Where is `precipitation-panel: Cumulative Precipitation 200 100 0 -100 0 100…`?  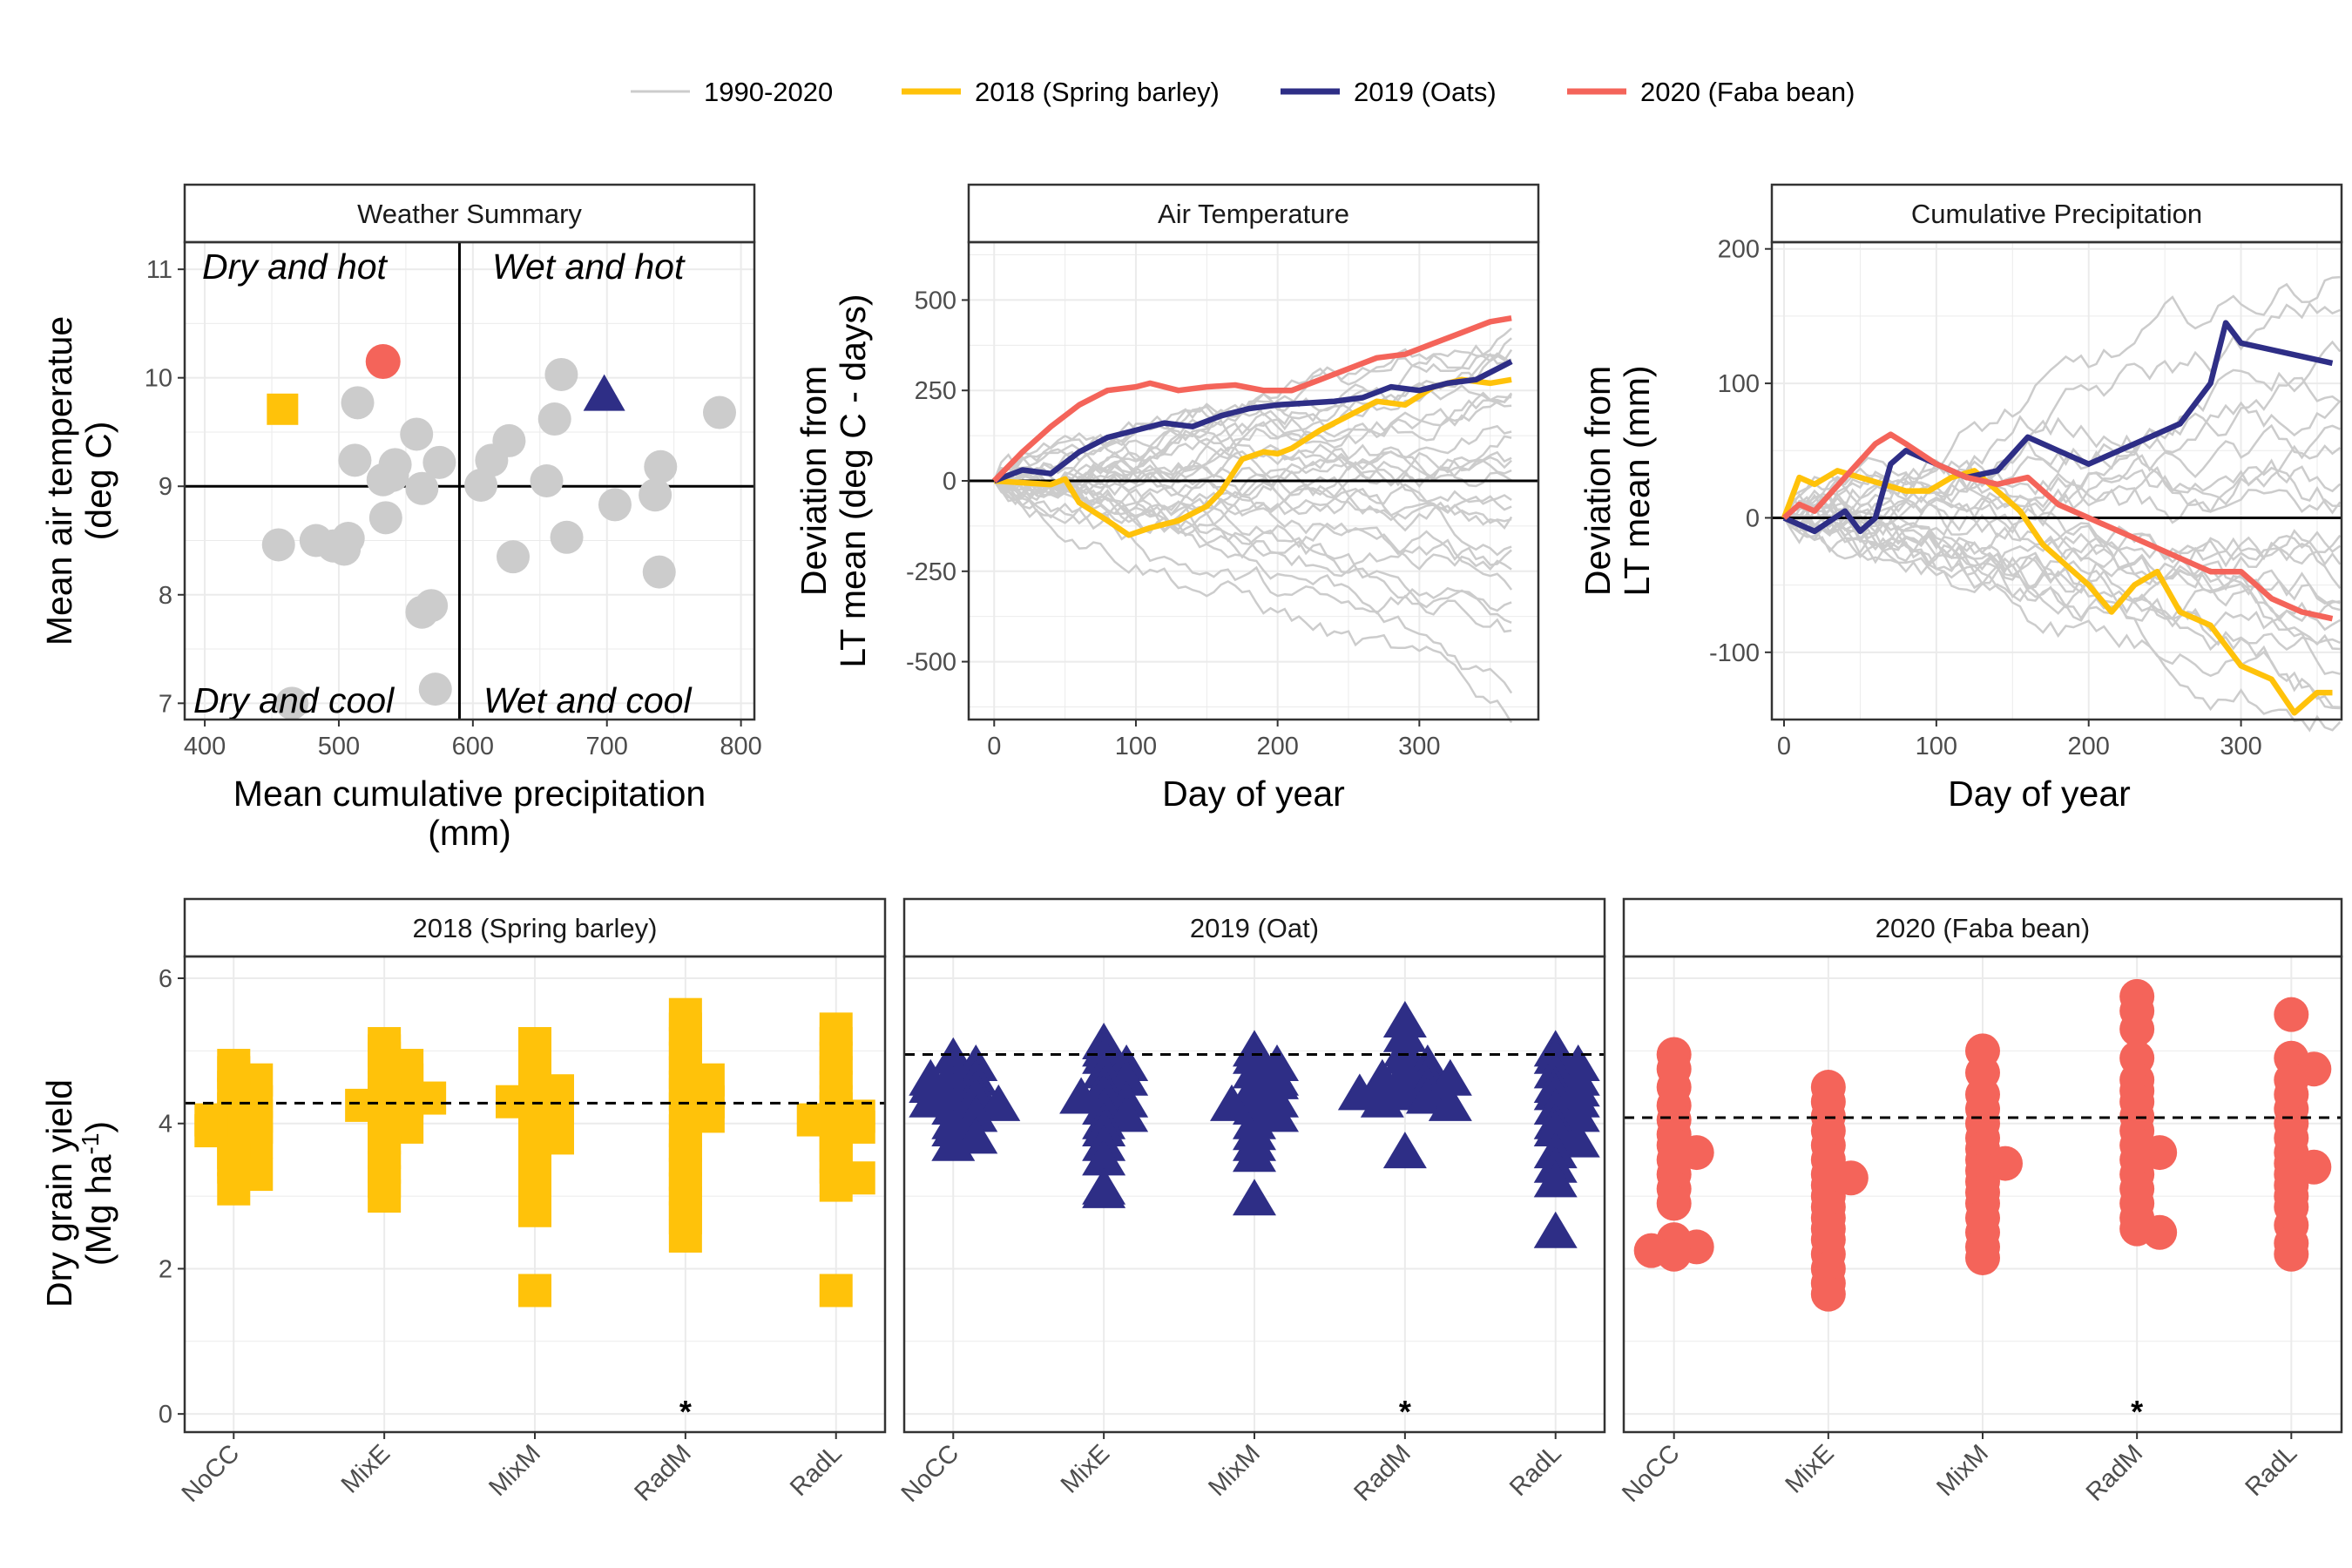
precipitation-panel: Cumulative Precipitation 200 100 0 -100 0 100… is located at coordinates (1961, 499).